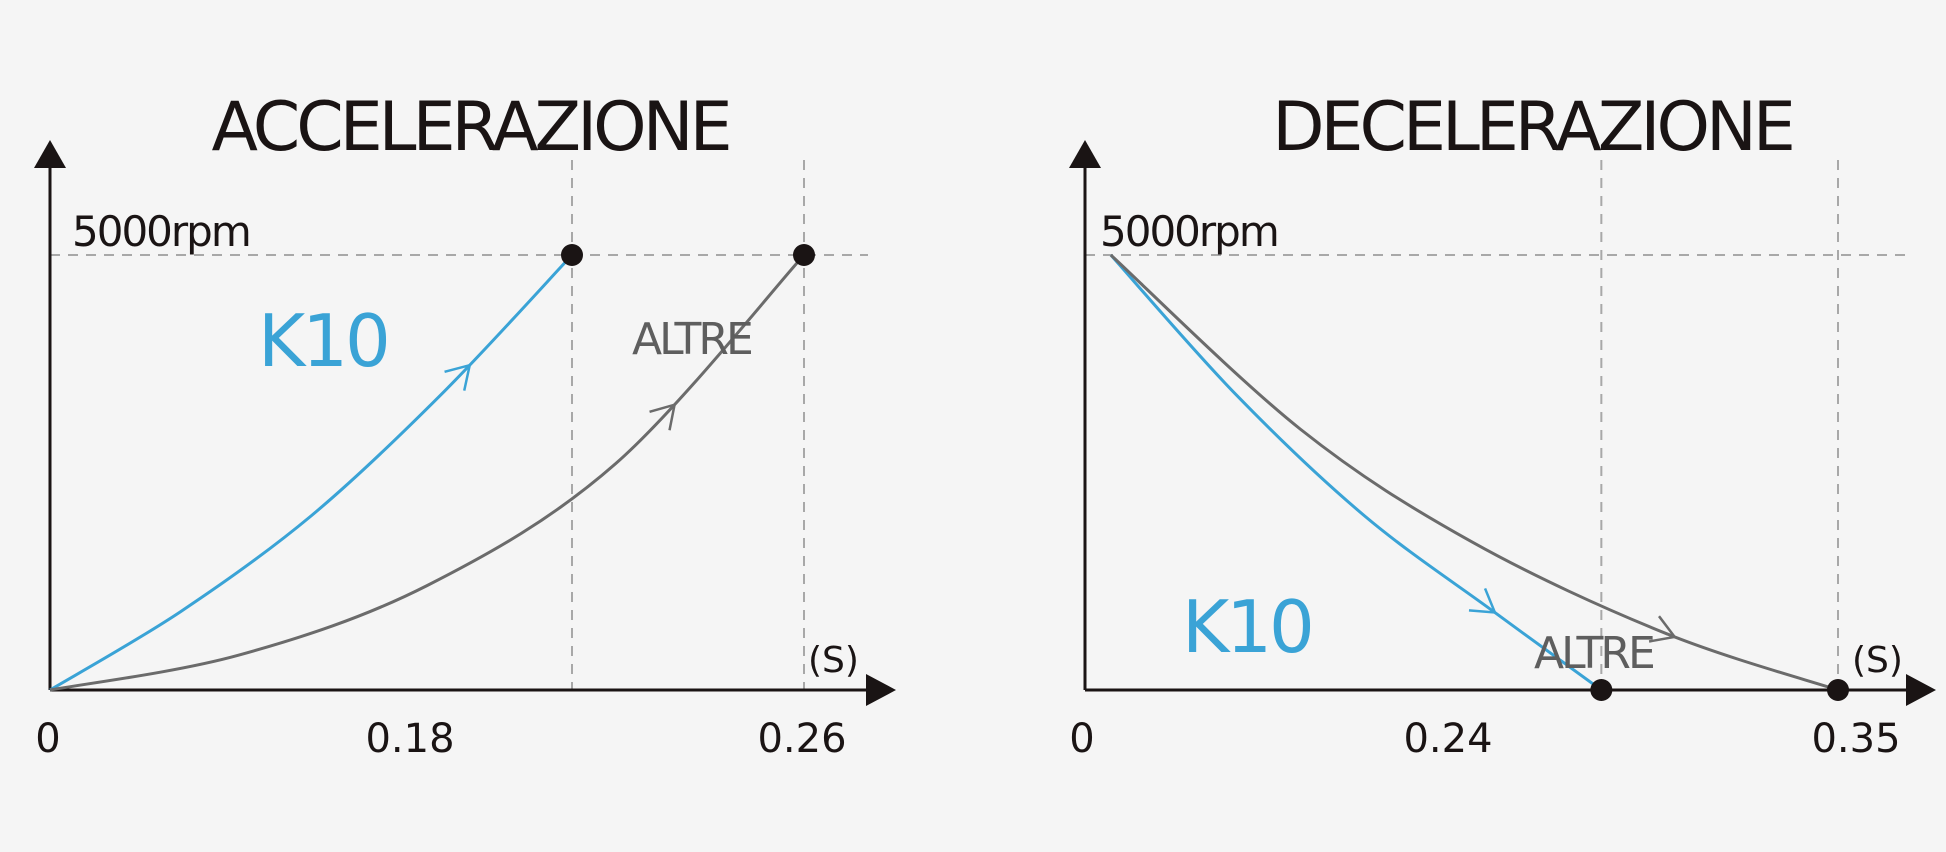 This screenshot has height=852, width=1946. Describe the element at coordinates (1532, 127) in the screenshot. I see `chart-title: DECELERAZIONE` at that location.